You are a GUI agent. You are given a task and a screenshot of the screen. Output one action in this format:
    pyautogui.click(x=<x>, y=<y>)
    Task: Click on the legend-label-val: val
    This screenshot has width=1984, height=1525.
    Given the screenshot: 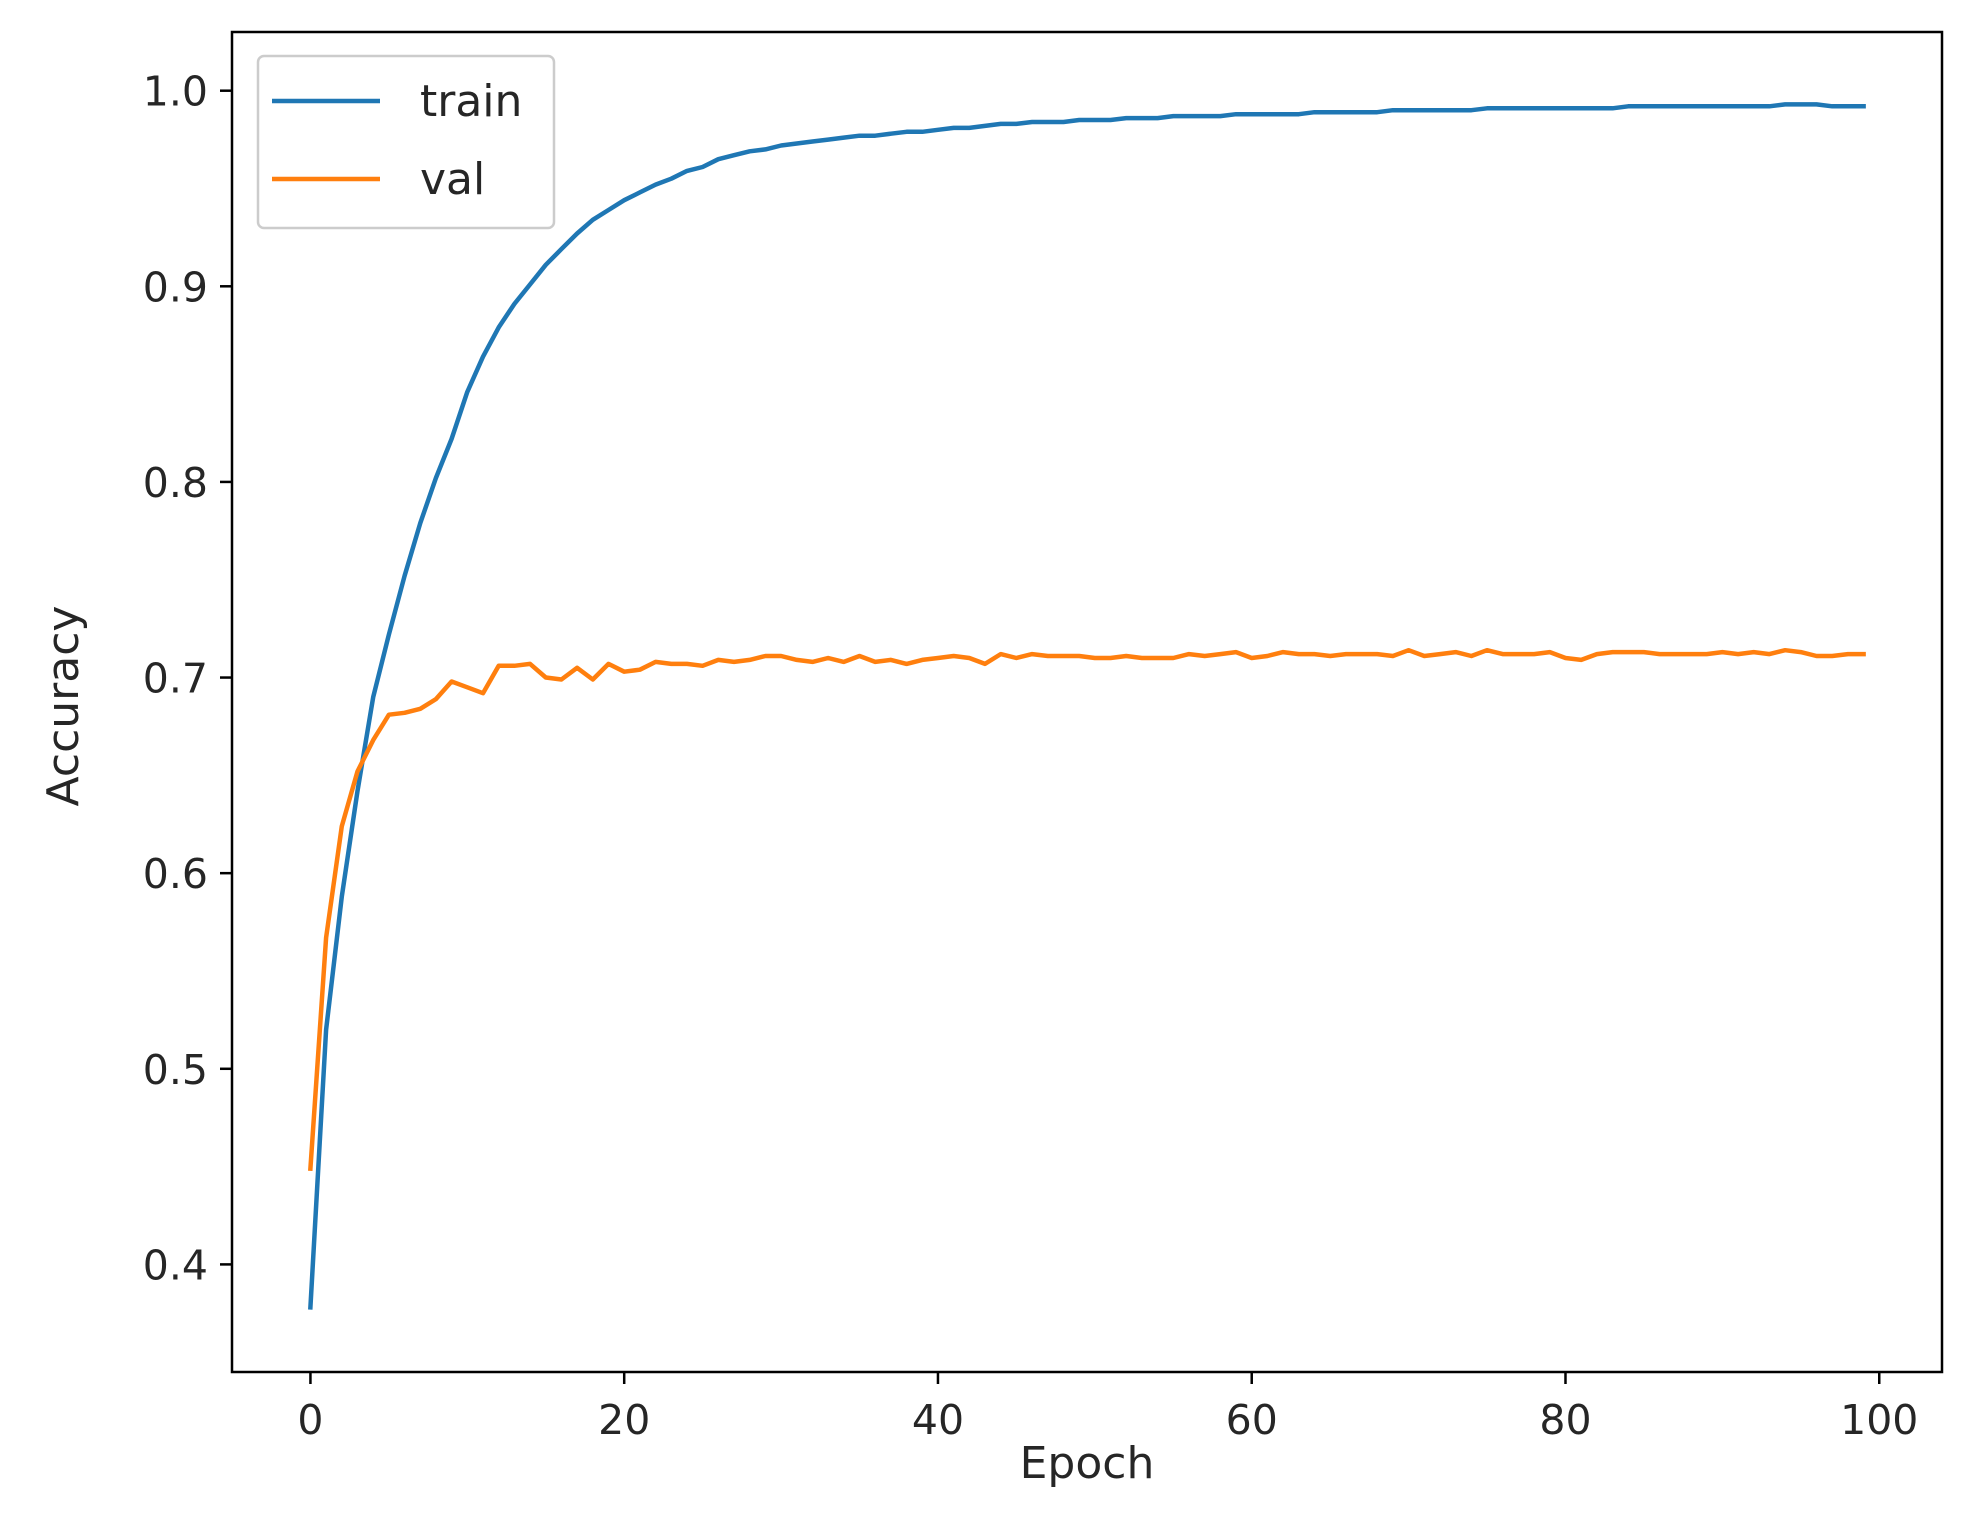 What is the action you would take?
    pyautogui.click(x=452, y=179)
    